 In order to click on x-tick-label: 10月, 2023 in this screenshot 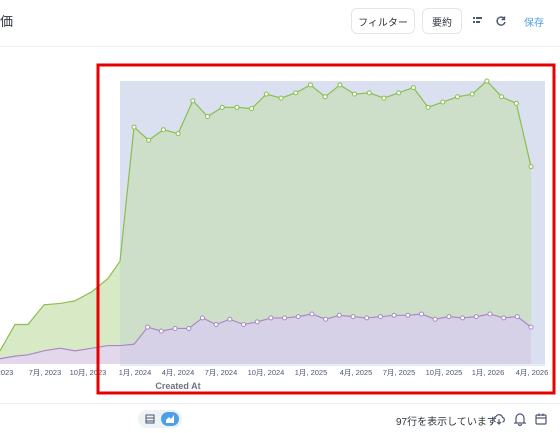, I will do `click(88, 372)`.